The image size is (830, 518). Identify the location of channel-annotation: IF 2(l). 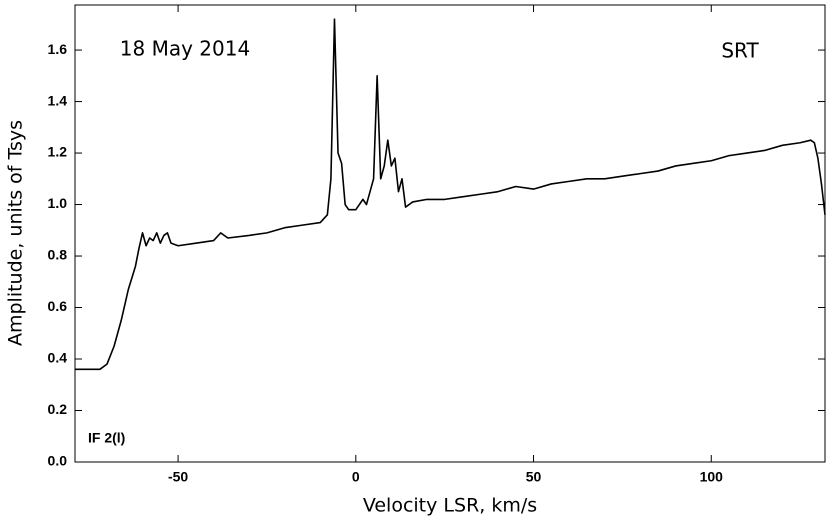
(106, 438).